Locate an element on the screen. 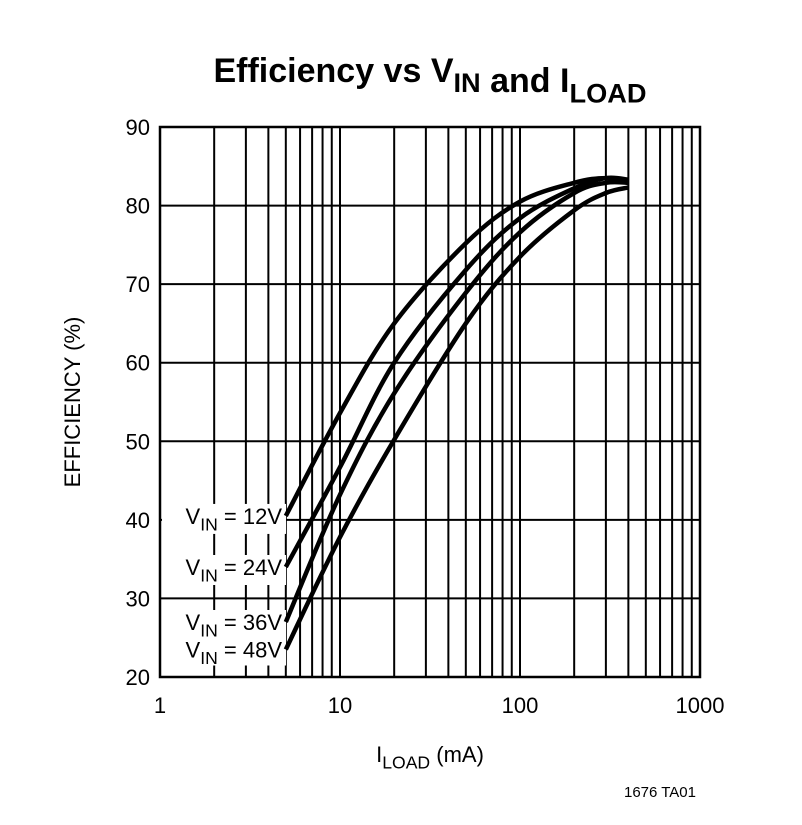 The height and width of the screenshot is (825, 802). series-label: VIN = 36V is located at coordinates (234, 625).